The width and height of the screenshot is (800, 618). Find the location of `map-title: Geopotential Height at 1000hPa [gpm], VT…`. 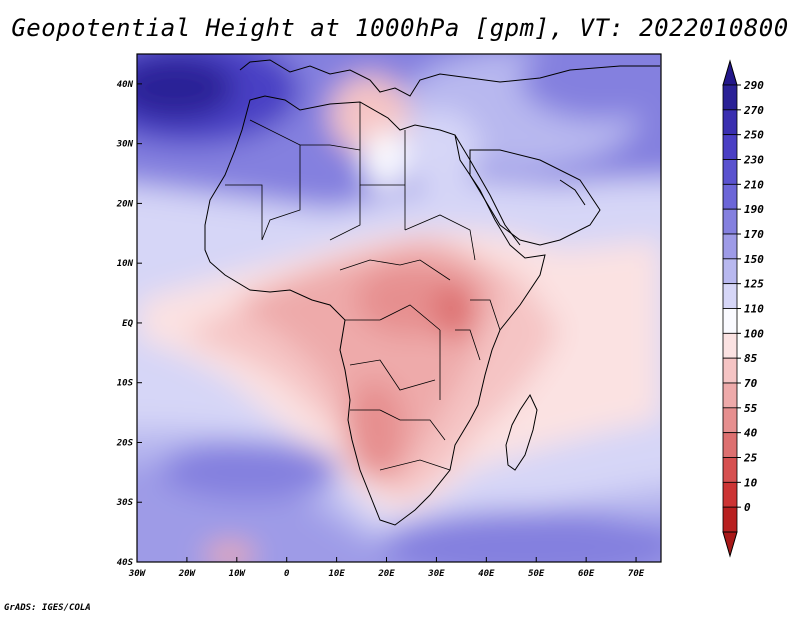

map-title: Geopotential Height at 1000hPa [gpm], VT… is located at coordinates (400, 28).